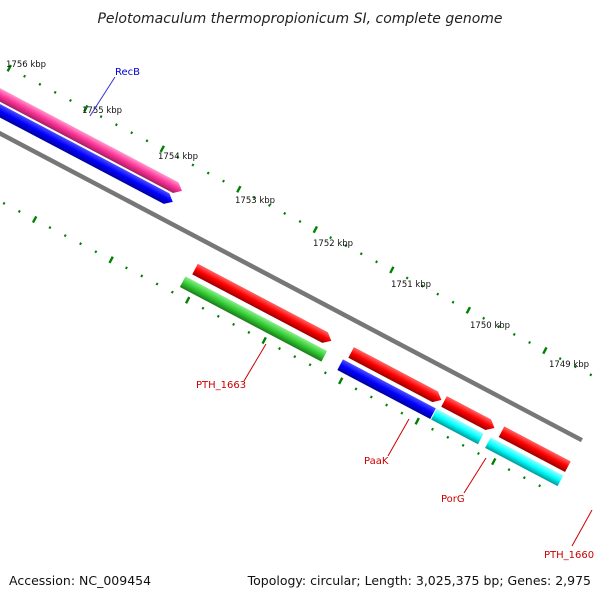 This screenshot has width=600, height=600. What do you see at coordinates (411, 285) in the screenshot?
I see `kbp-label: 1751 kbp` at bounding box center [411, 285].